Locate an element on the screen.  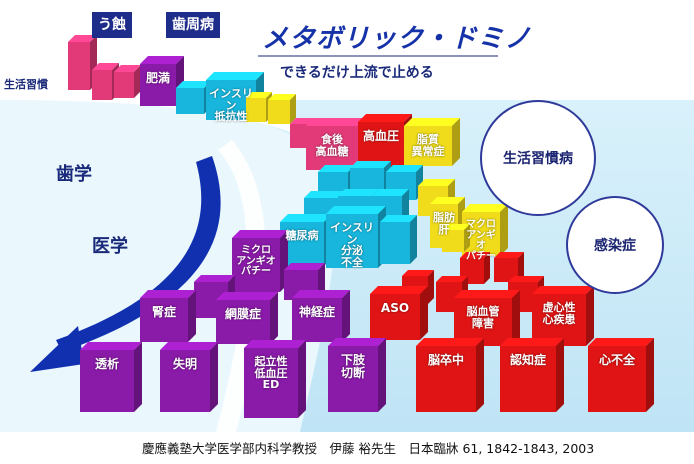
label-obesity: 肥満 is located at coordinates (157, 78).